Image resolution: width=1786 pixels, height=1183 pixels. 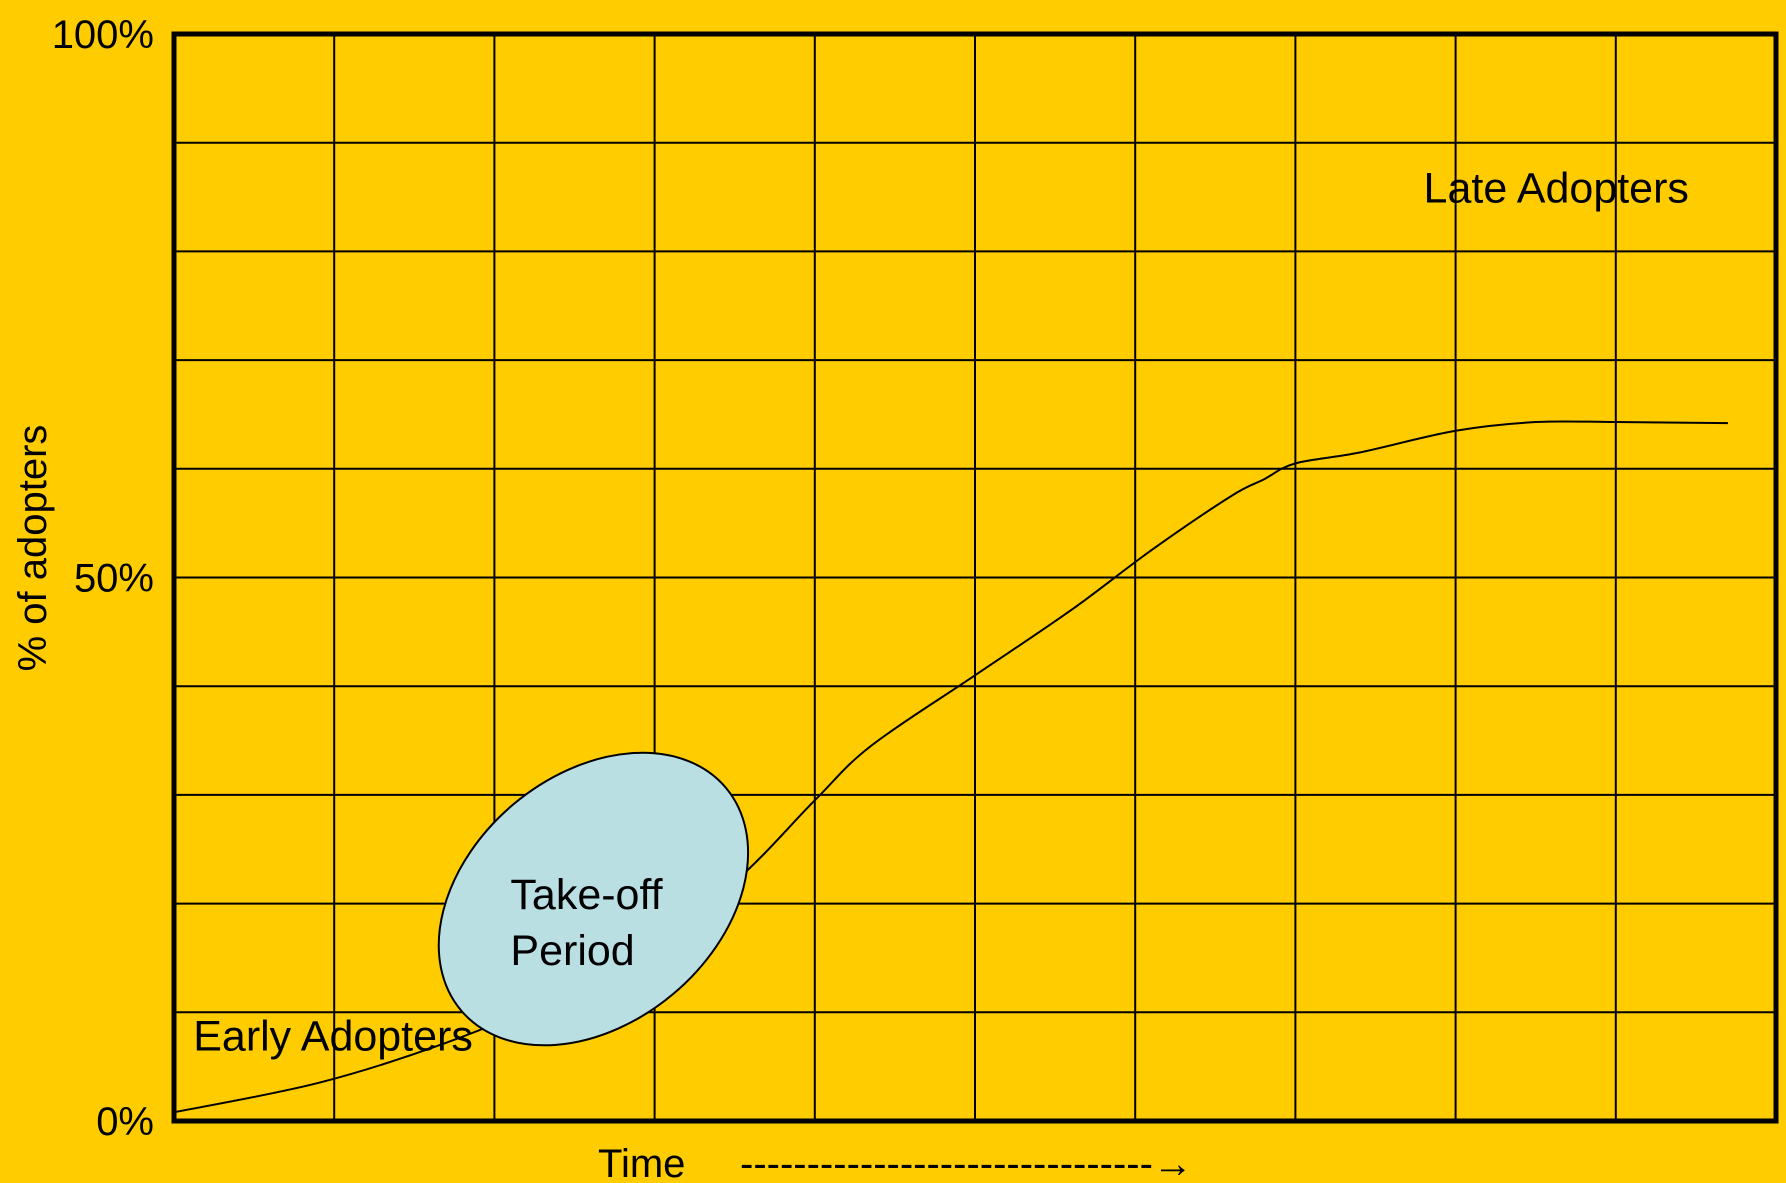 I want to click on take-off-label: Take-off Period, so click(x=586, y=923).